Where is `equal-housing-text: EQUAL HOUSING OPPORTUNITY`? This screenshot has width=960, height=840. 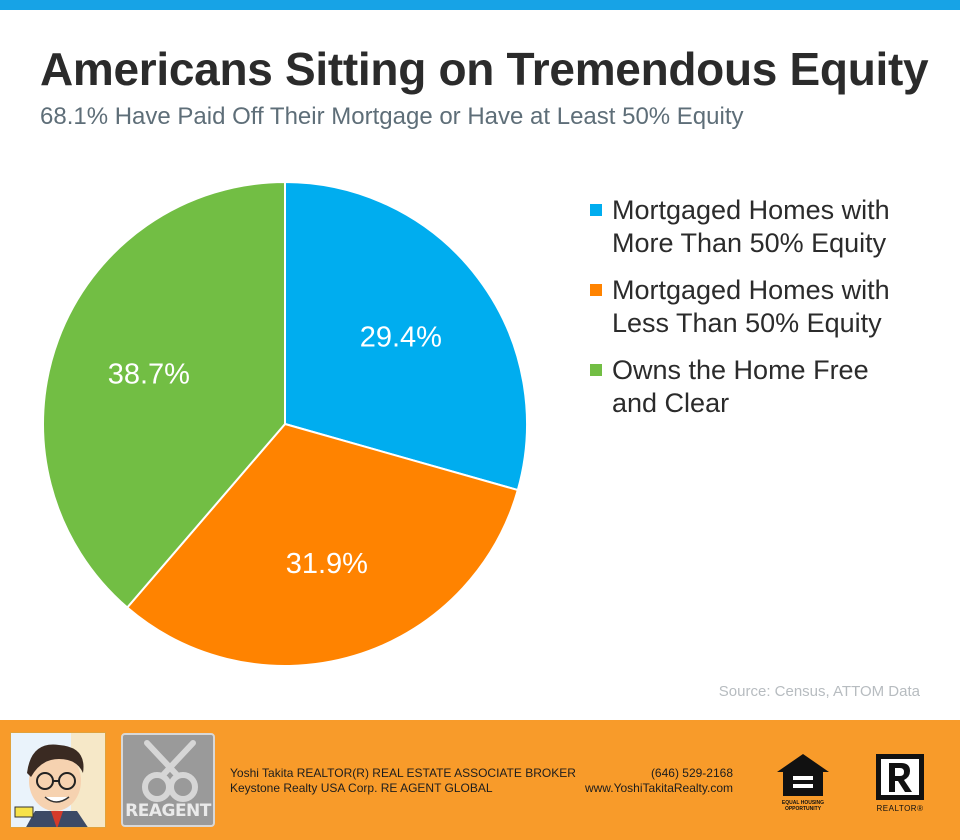 equal-housing-text: EQUAL HOUSING OPPORTUNITY is located at coordinates (803, 806).